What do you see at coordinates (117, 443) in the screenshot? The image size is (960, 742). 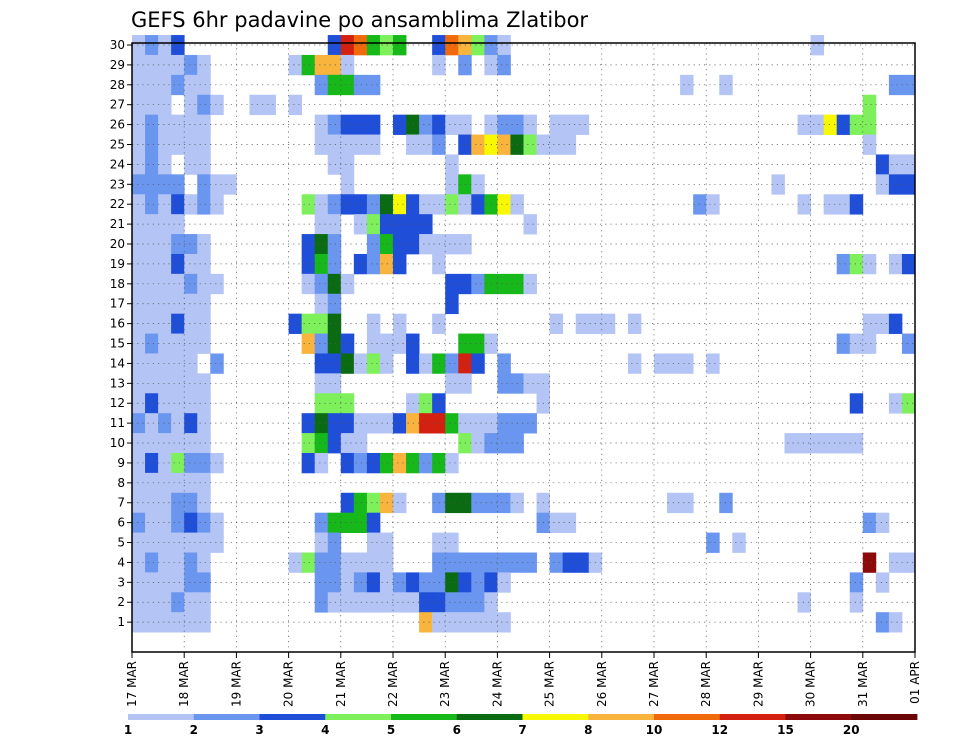 I see `y-tick-label: 10` at bounding box center [117, 443].